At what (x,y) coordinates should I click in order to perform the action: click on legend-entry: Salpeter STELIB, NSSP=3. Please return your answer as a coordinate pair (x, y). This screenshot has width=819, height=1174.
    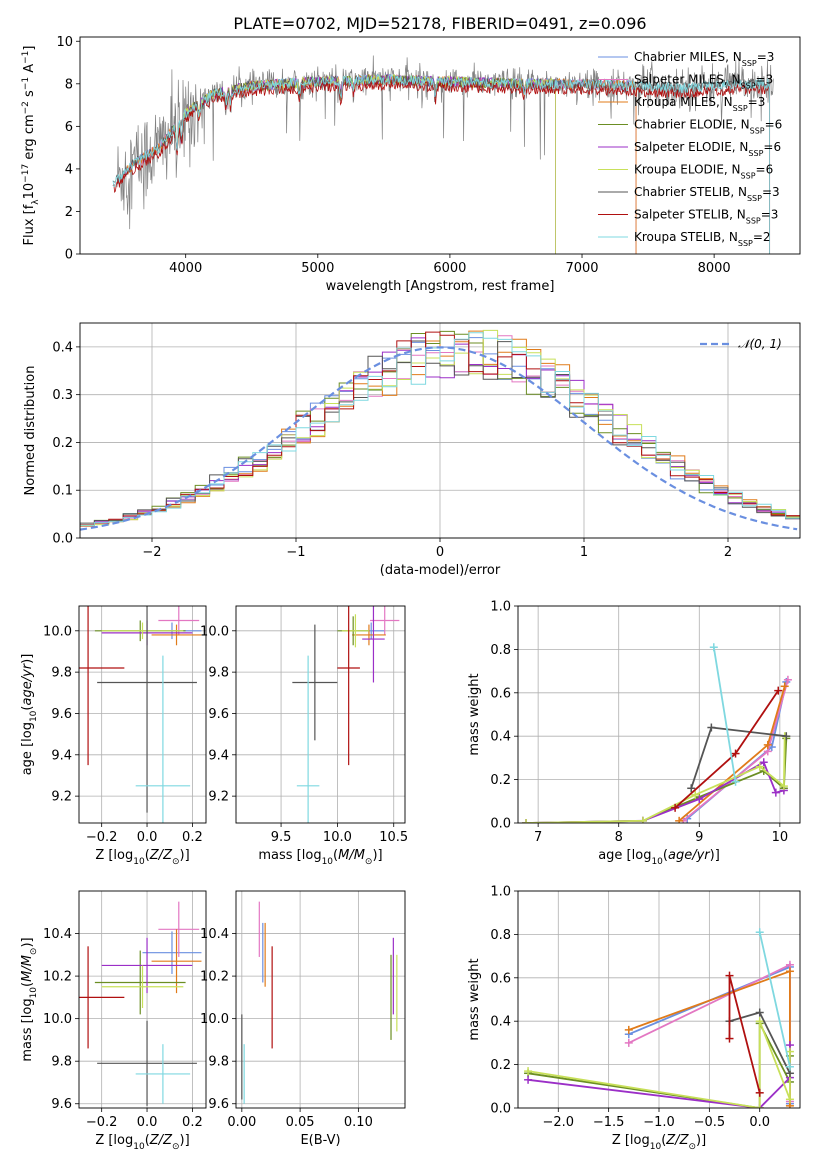
    Looking at the image, I should click on (706, 217).